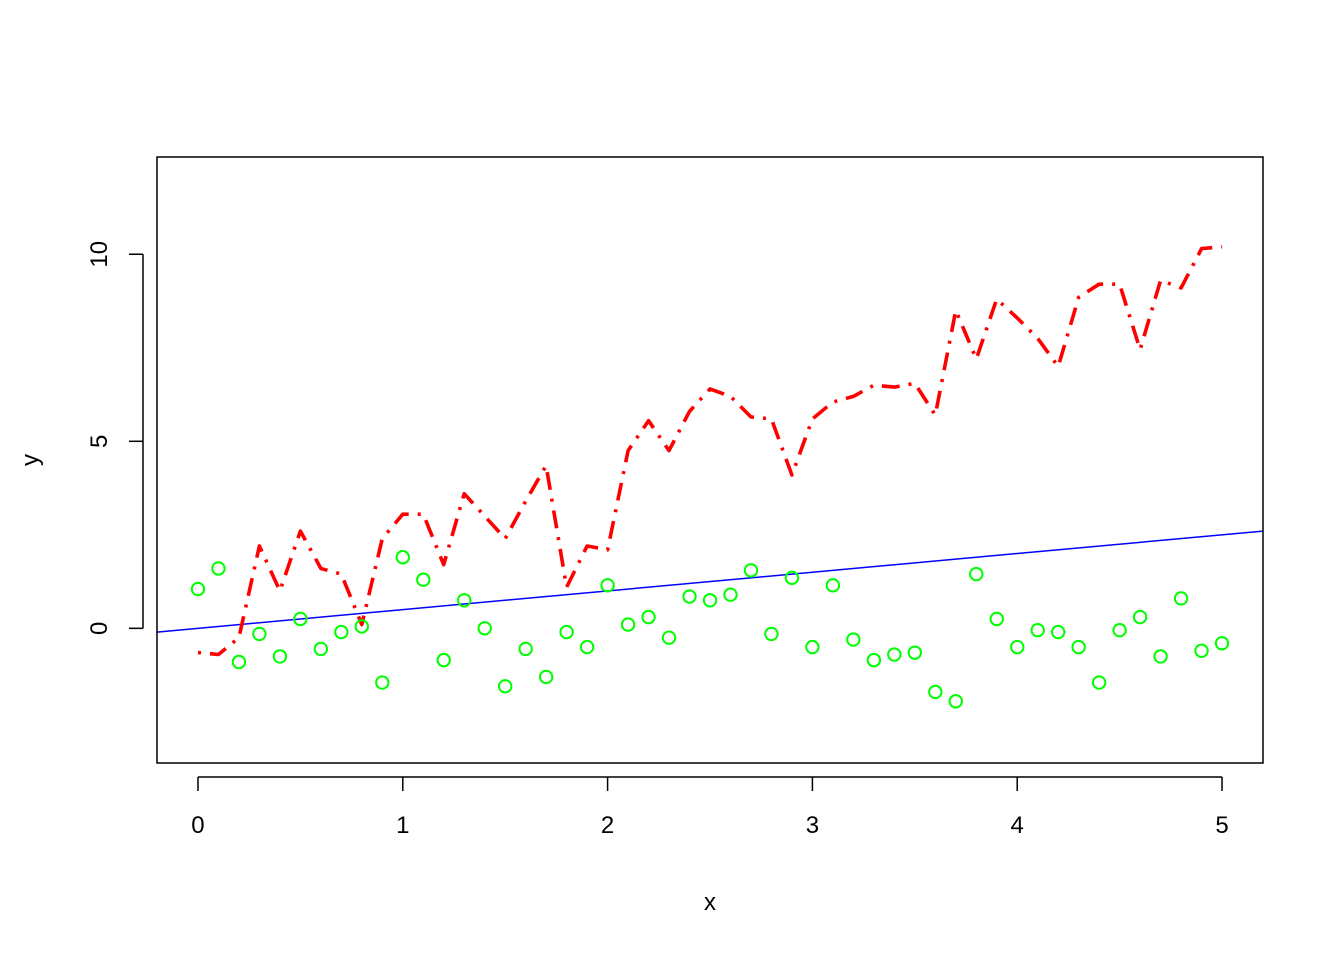 This screenshot has width=1344, height=960. What do you see at coordinates (710, 807) in the screenshot?
I see `x-axis: 0 1 2 3 4 5` at bounding box center [710, 807].